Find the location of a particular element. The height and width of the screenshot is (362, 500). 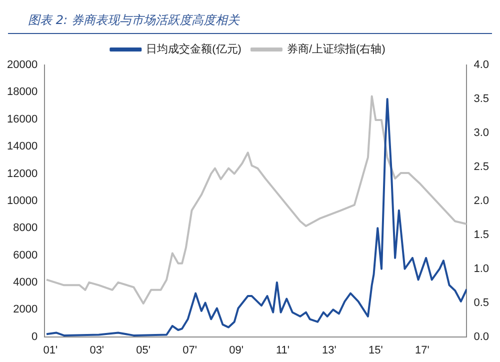

x-tick-label: 07' is located at coordinates (189, 350).